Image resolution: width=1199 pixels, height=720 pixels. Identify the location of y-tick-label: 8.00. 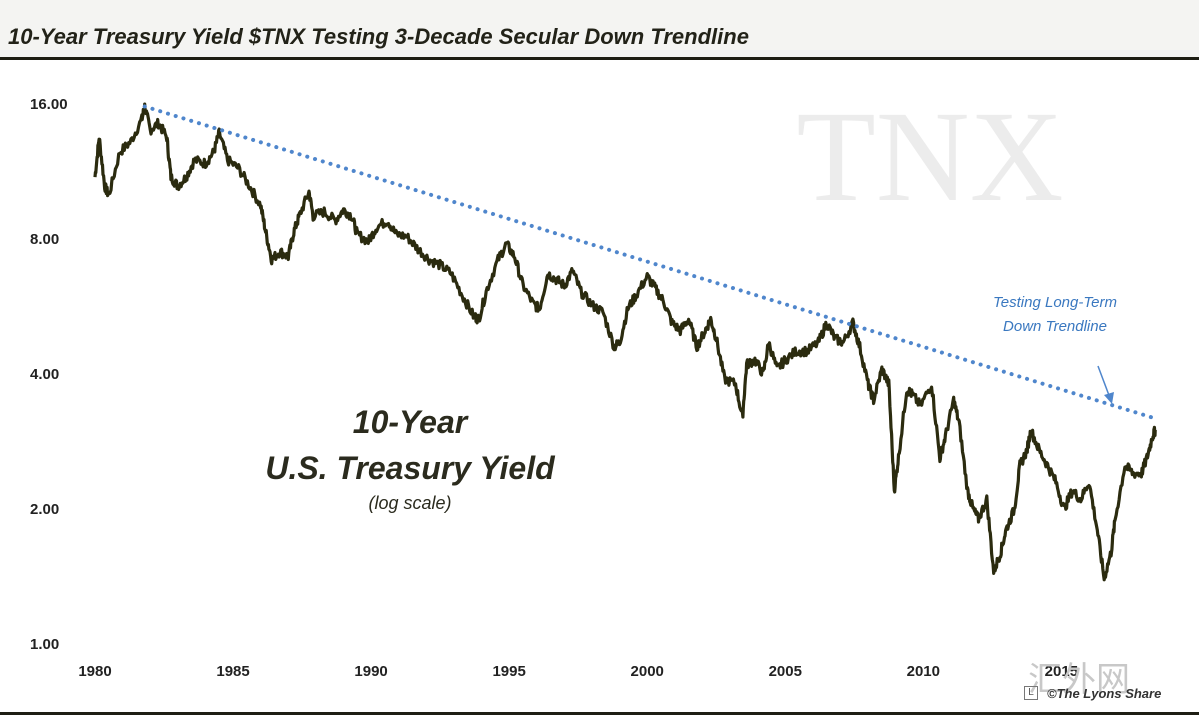
(44, 239).